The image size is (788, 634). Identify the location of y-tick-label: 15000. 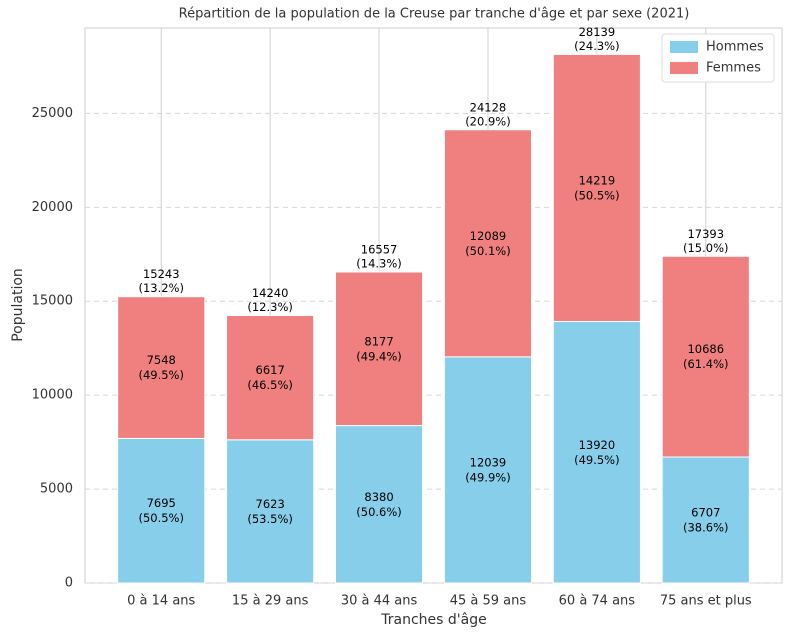
(52, 301).